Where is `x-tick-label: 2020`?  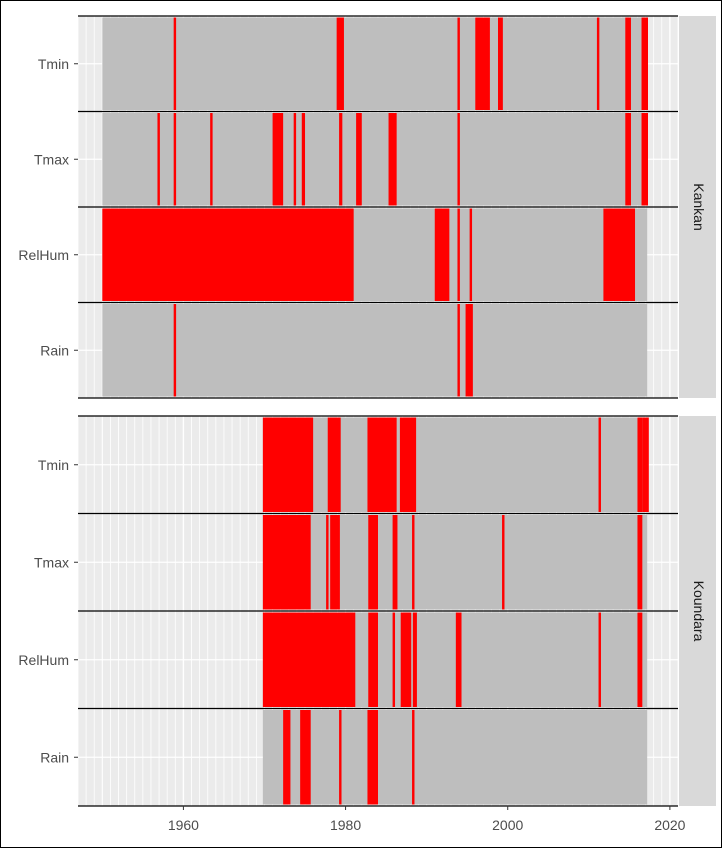 x-tick-label: 2020 is located at coordinates (669, 825).